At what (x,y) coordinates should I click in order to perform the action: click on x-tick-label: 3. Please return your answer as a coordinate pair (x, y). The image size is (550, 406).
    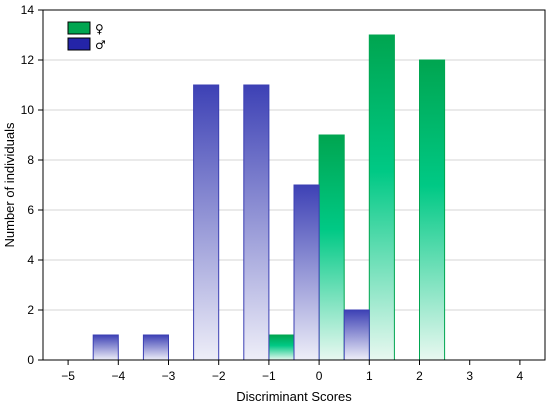
    Looking at the image, I should click on (469, 376).